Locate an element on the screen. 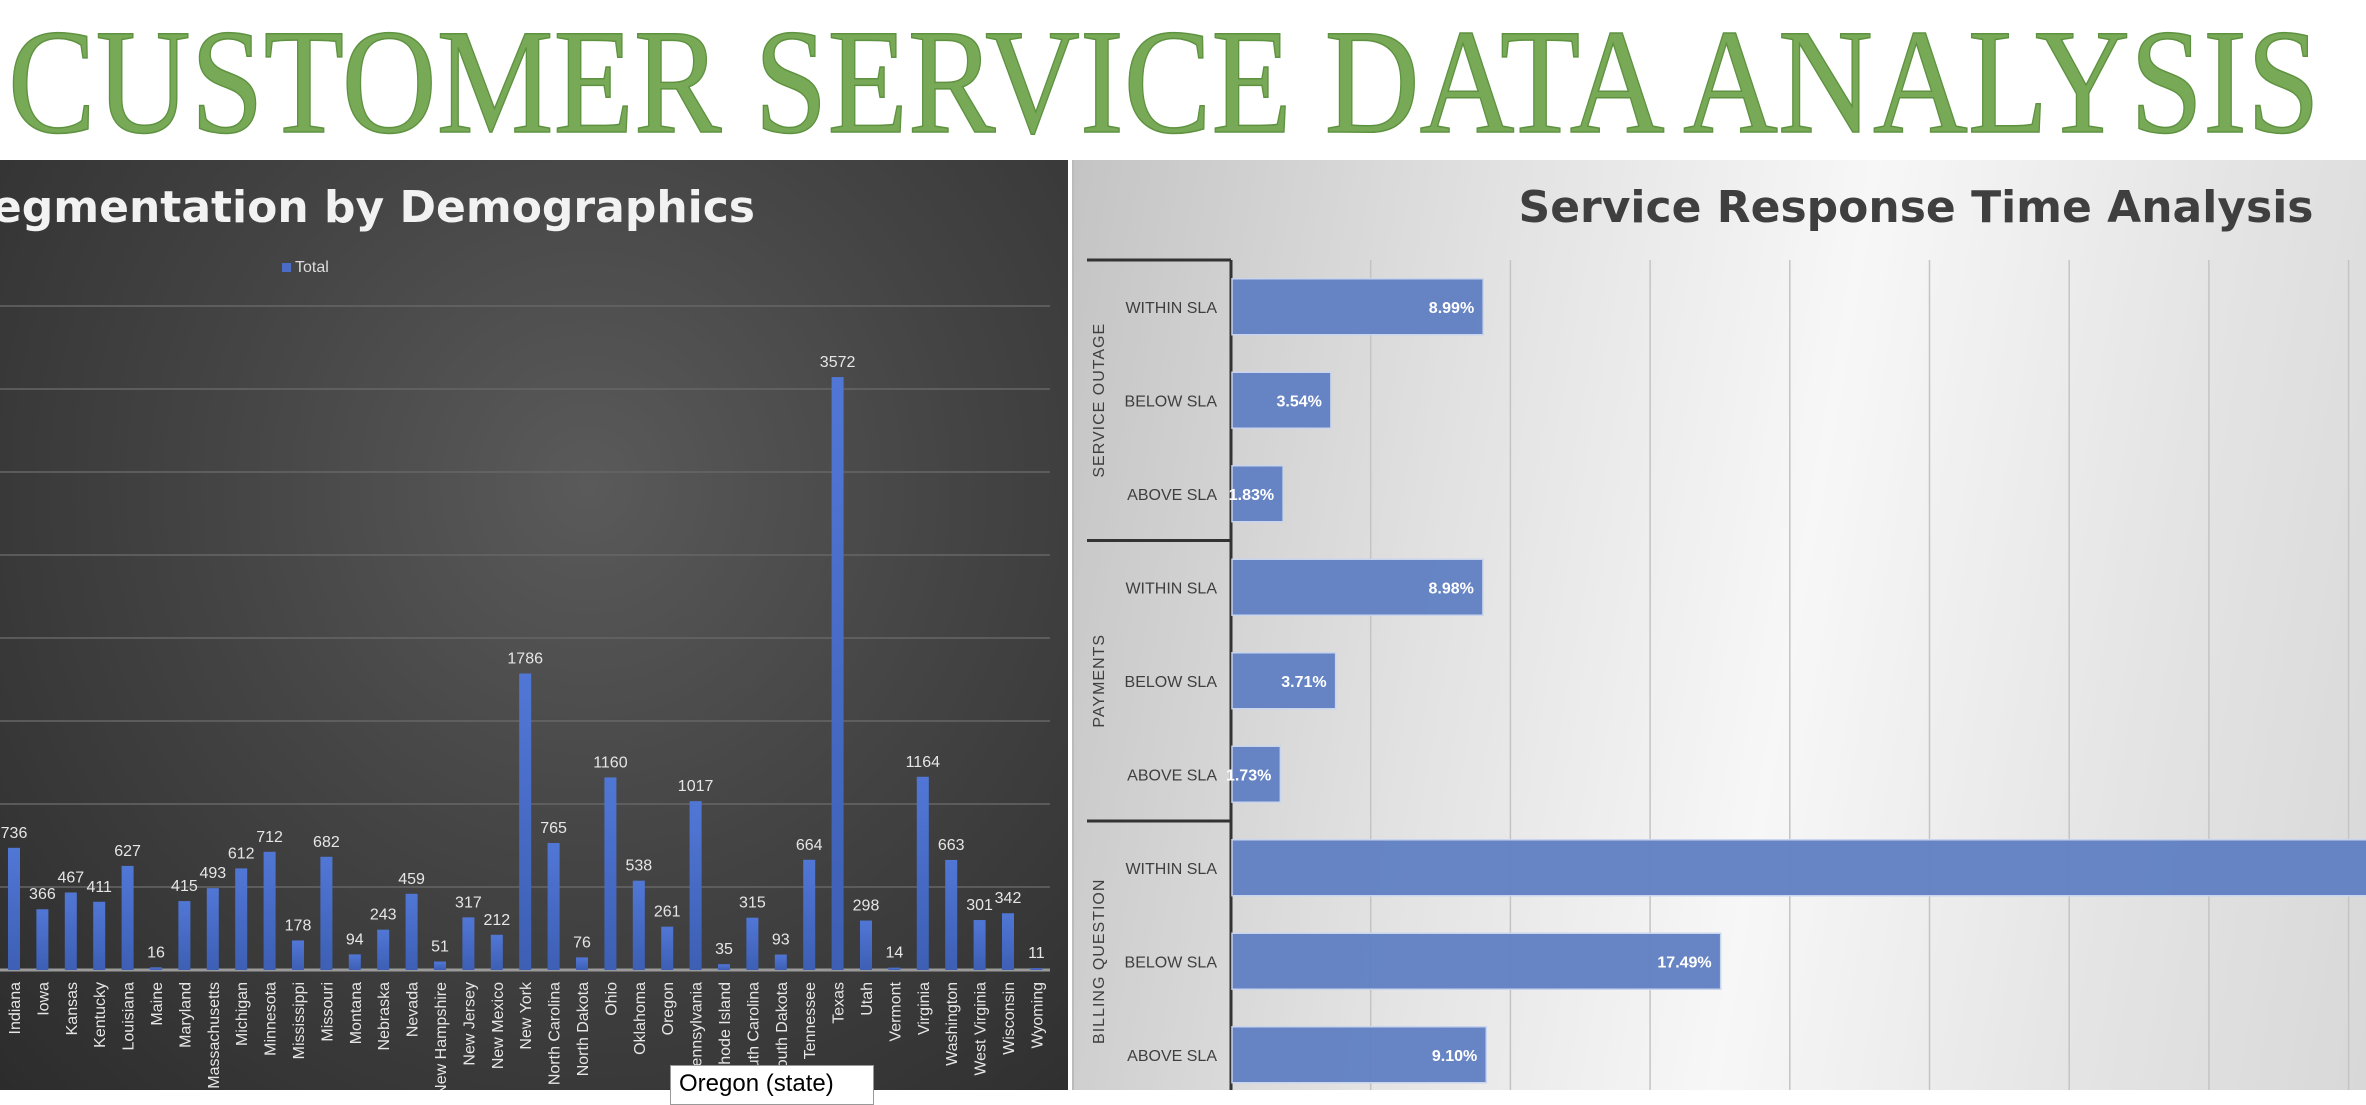 The width and height of the screenshot is (2366, 1105). data-label: 9.10% is located at coordinates (1454, 1056).